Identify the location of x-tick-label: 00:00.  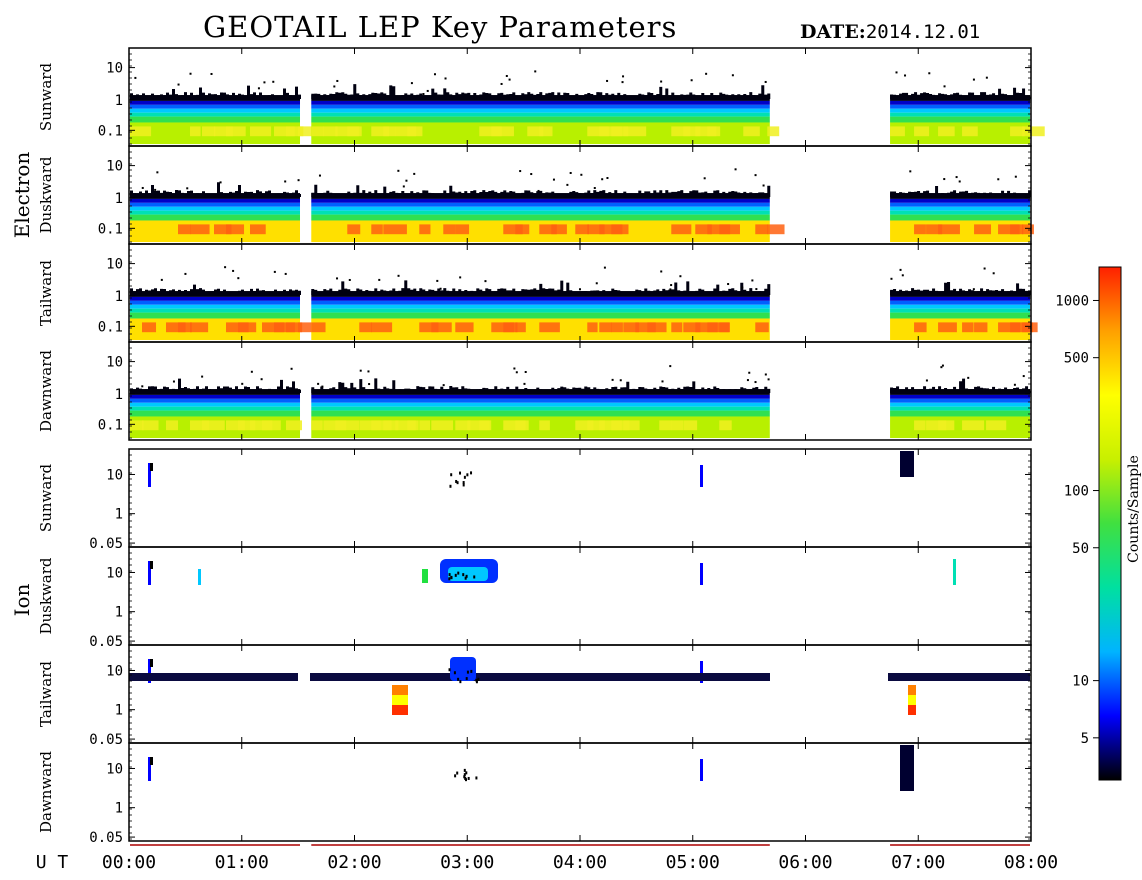
(129, 862).